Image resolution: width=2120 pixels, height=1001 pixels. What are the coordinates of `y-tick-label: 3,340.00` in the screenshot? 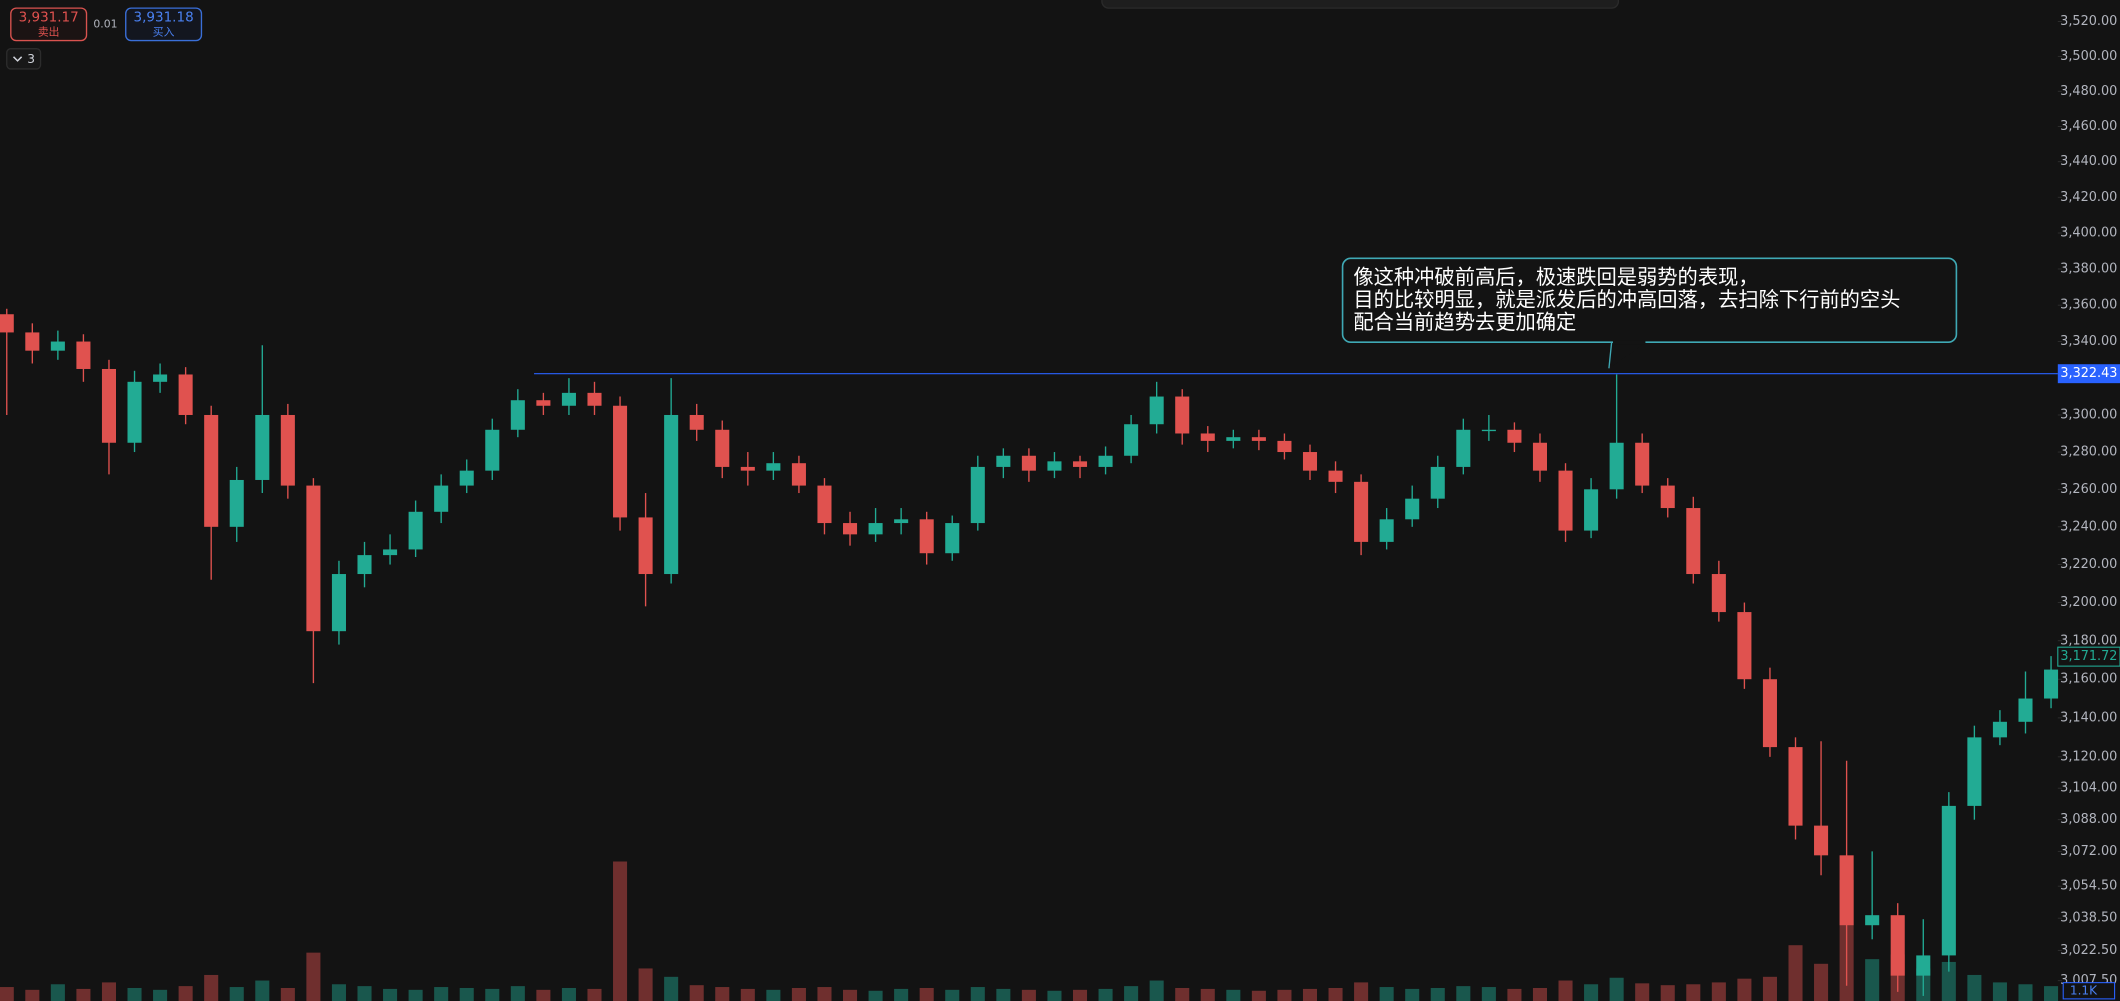 It's located at (2088, 341).